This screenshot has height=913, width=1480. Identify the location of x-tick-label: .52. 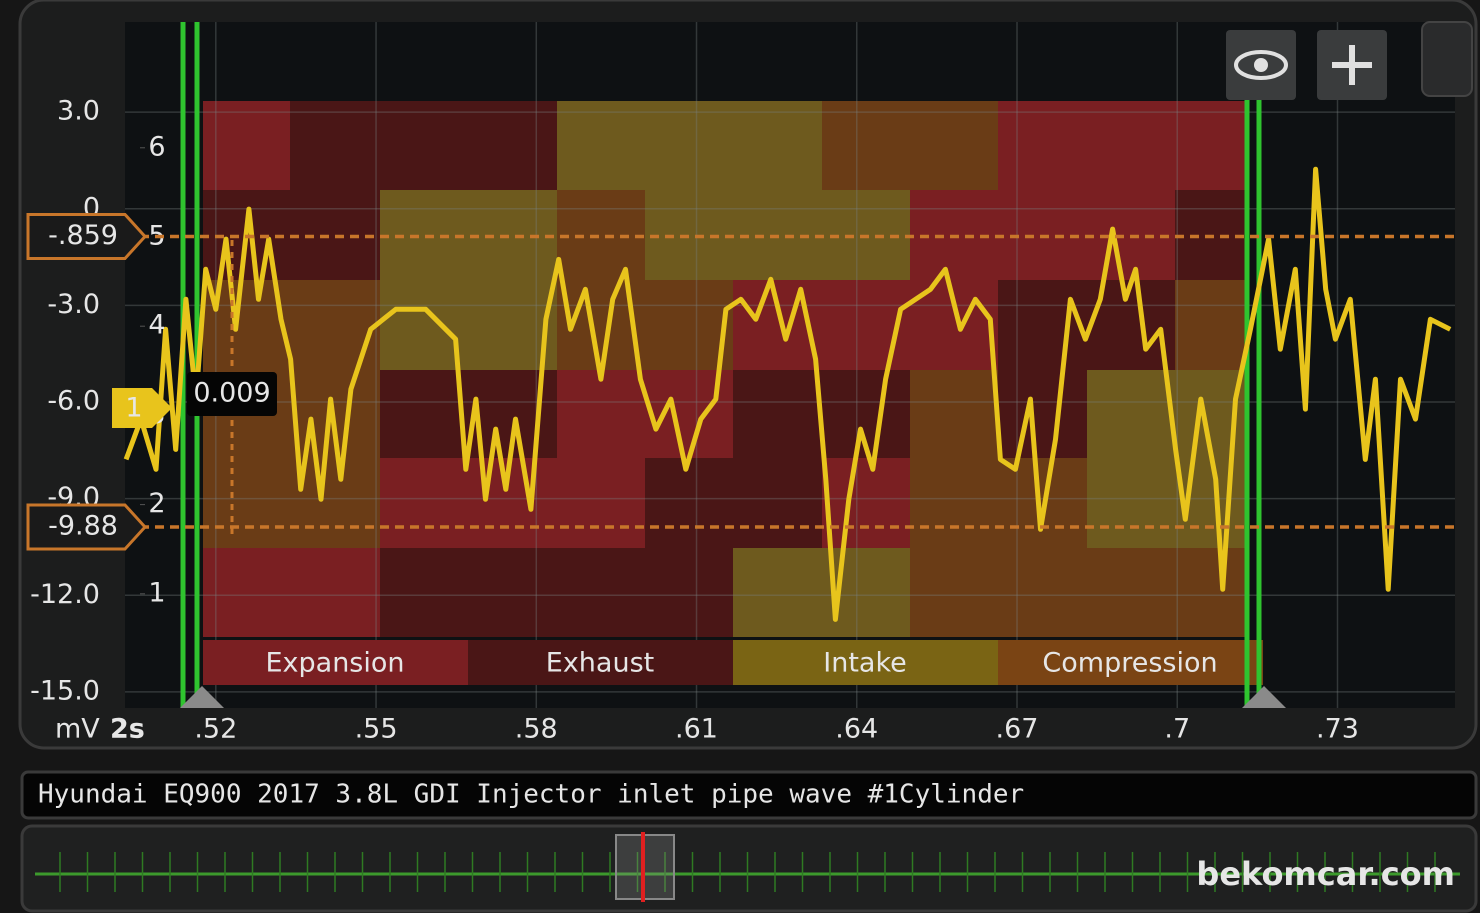
(215, 729).